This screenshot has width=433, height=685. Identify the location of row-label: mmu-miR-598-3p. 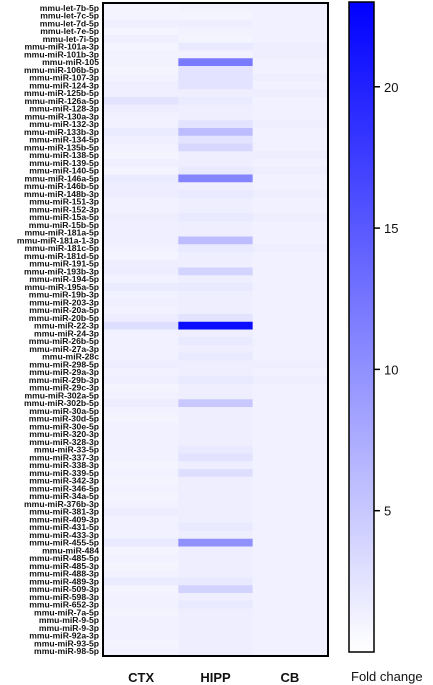
(64, 597).